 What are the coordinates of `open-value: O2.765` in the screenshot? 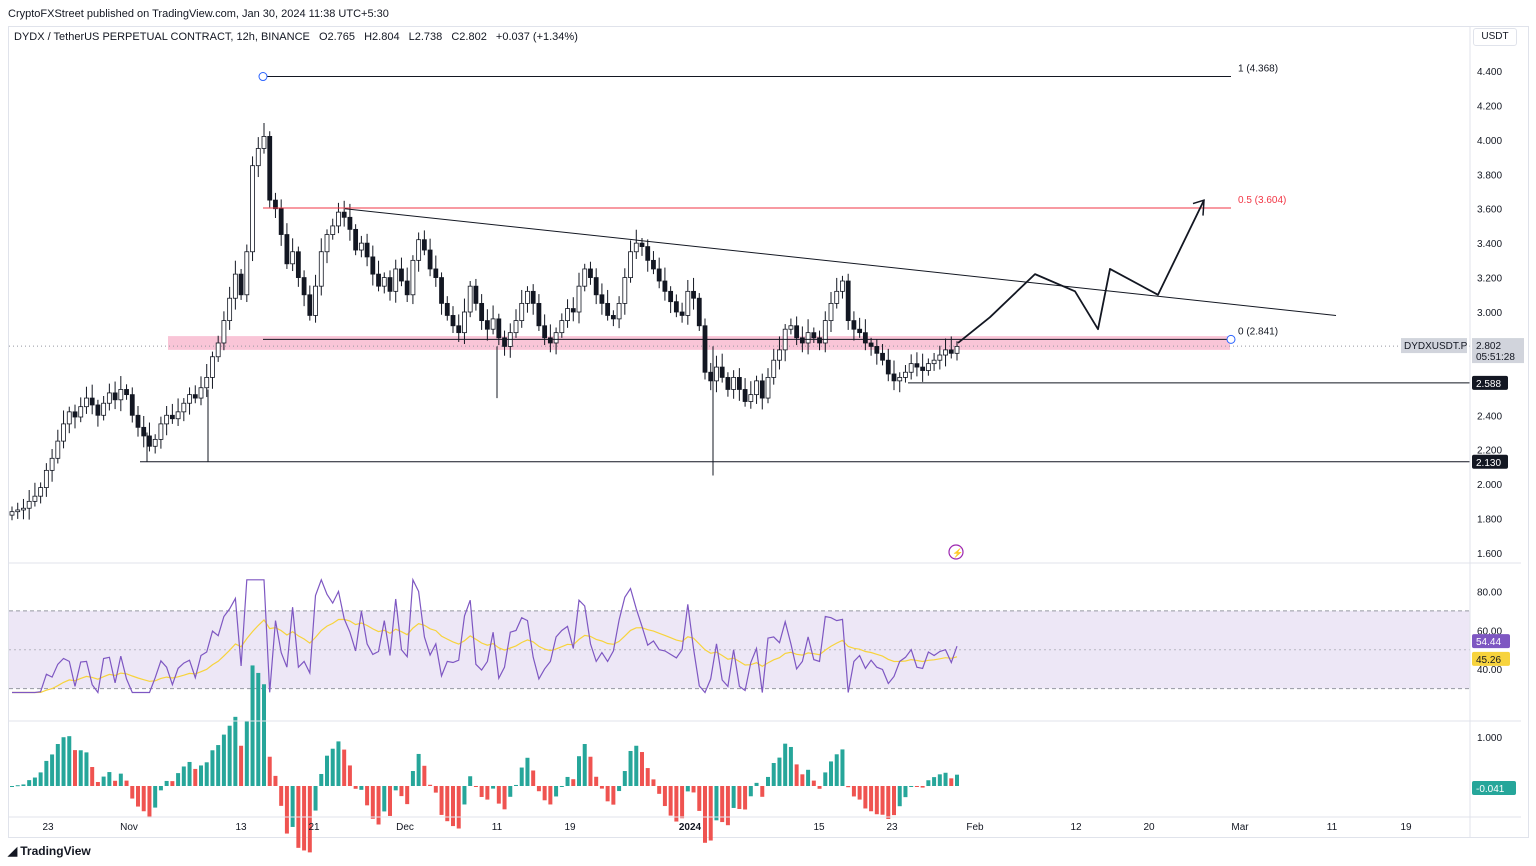 It's located at (337, 37).